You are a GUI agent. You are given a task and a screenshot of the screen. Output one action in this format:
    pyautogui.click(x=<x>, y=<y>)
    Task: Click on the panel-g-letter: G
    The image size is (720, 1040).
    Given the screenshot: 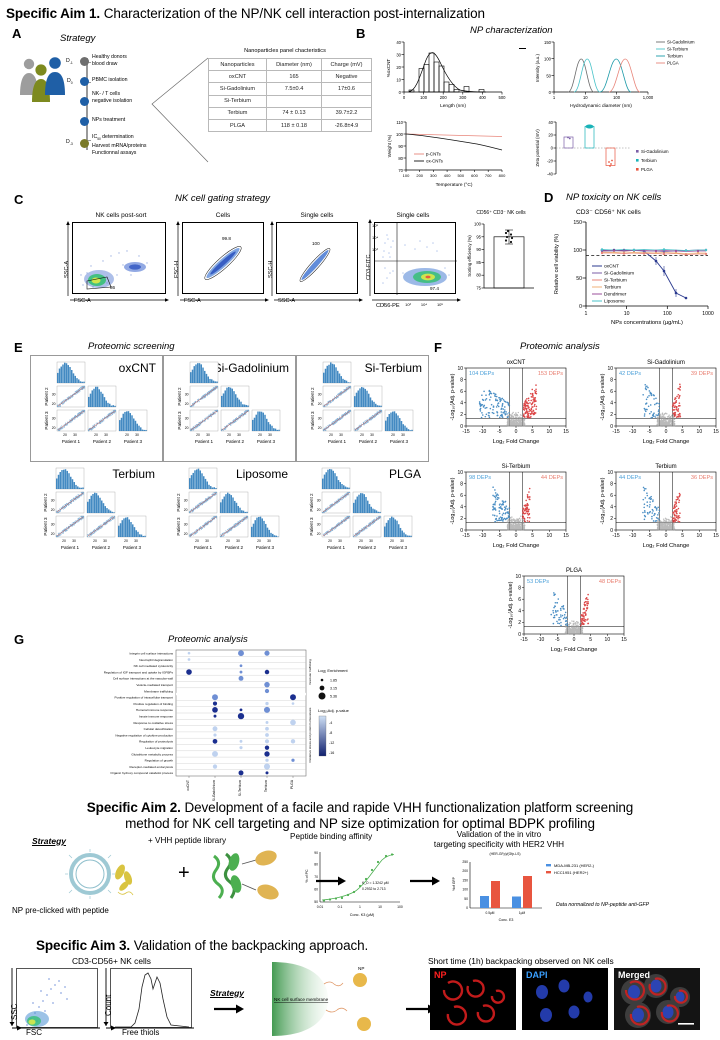 What is the action you would take?
    pyautogui.click(x=19, y=639)
    